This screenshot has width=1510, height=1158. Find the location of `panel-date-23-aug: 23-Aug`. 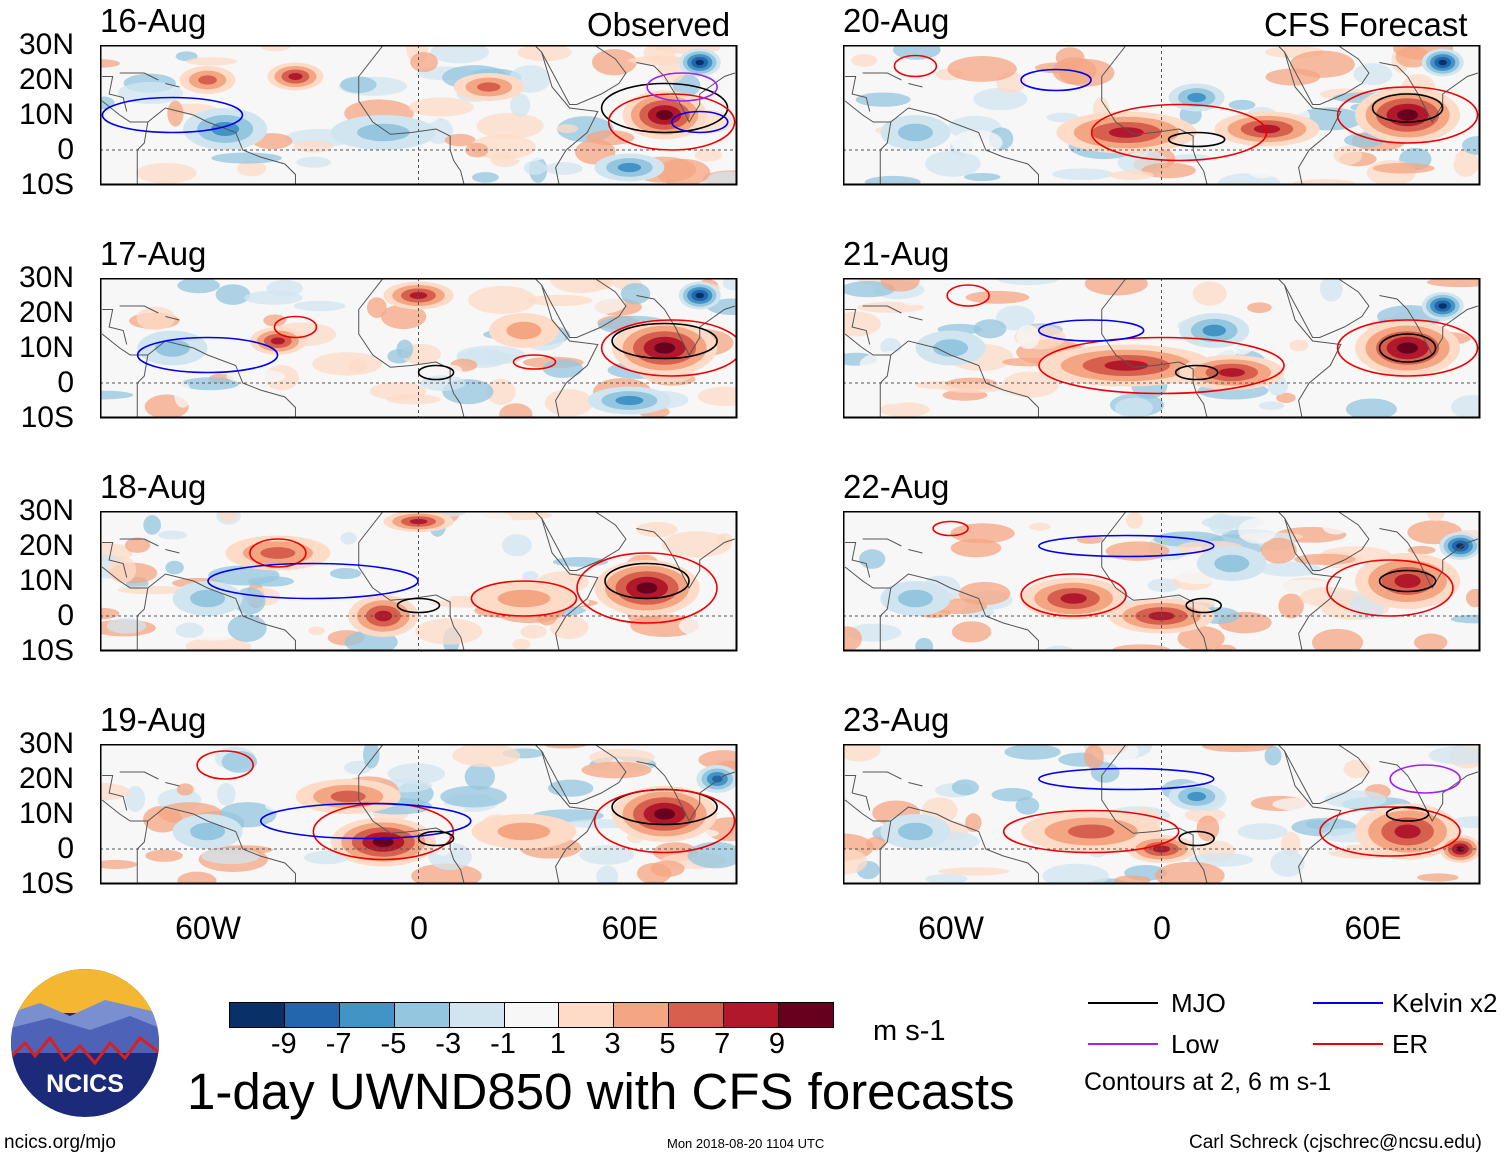

panel-date-23-aug: 23-Aug is located at coordinates (896, 719).